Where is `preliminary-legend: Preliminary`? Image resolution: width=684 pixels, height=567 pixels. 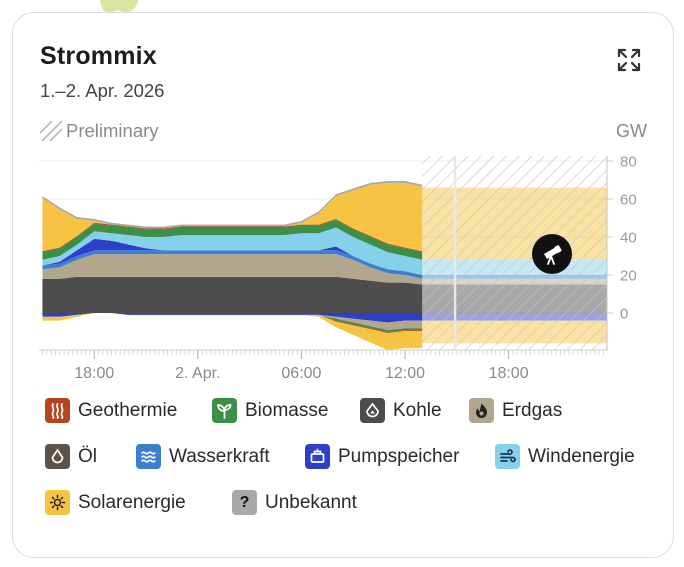
preliminary-legend: Preliminary is located at coordinates (99, 131).